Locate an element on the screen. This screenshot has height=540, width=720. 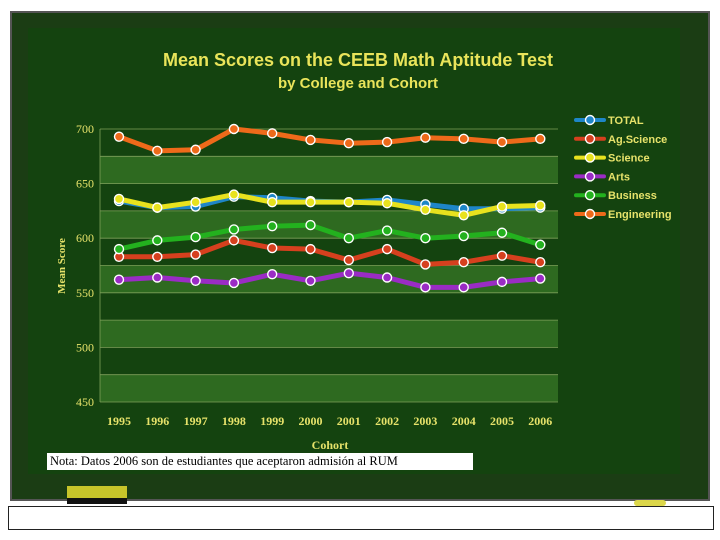
x-tick-label: 2005 is located at coordinates (502, 421).